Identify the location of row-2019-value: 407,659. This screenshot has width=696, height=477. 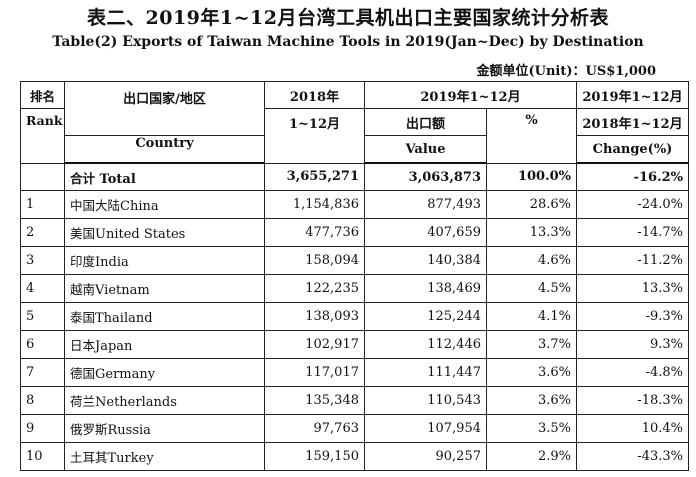
(425, 232).